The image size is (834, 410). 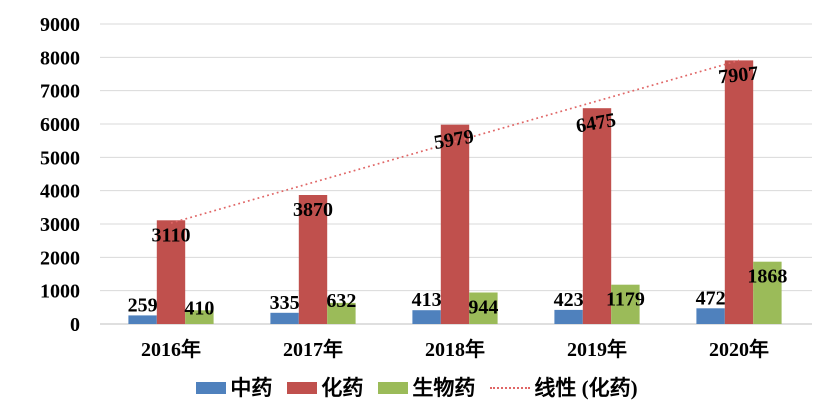 I want to click on data-label: 410, so click(x=199, y=308).